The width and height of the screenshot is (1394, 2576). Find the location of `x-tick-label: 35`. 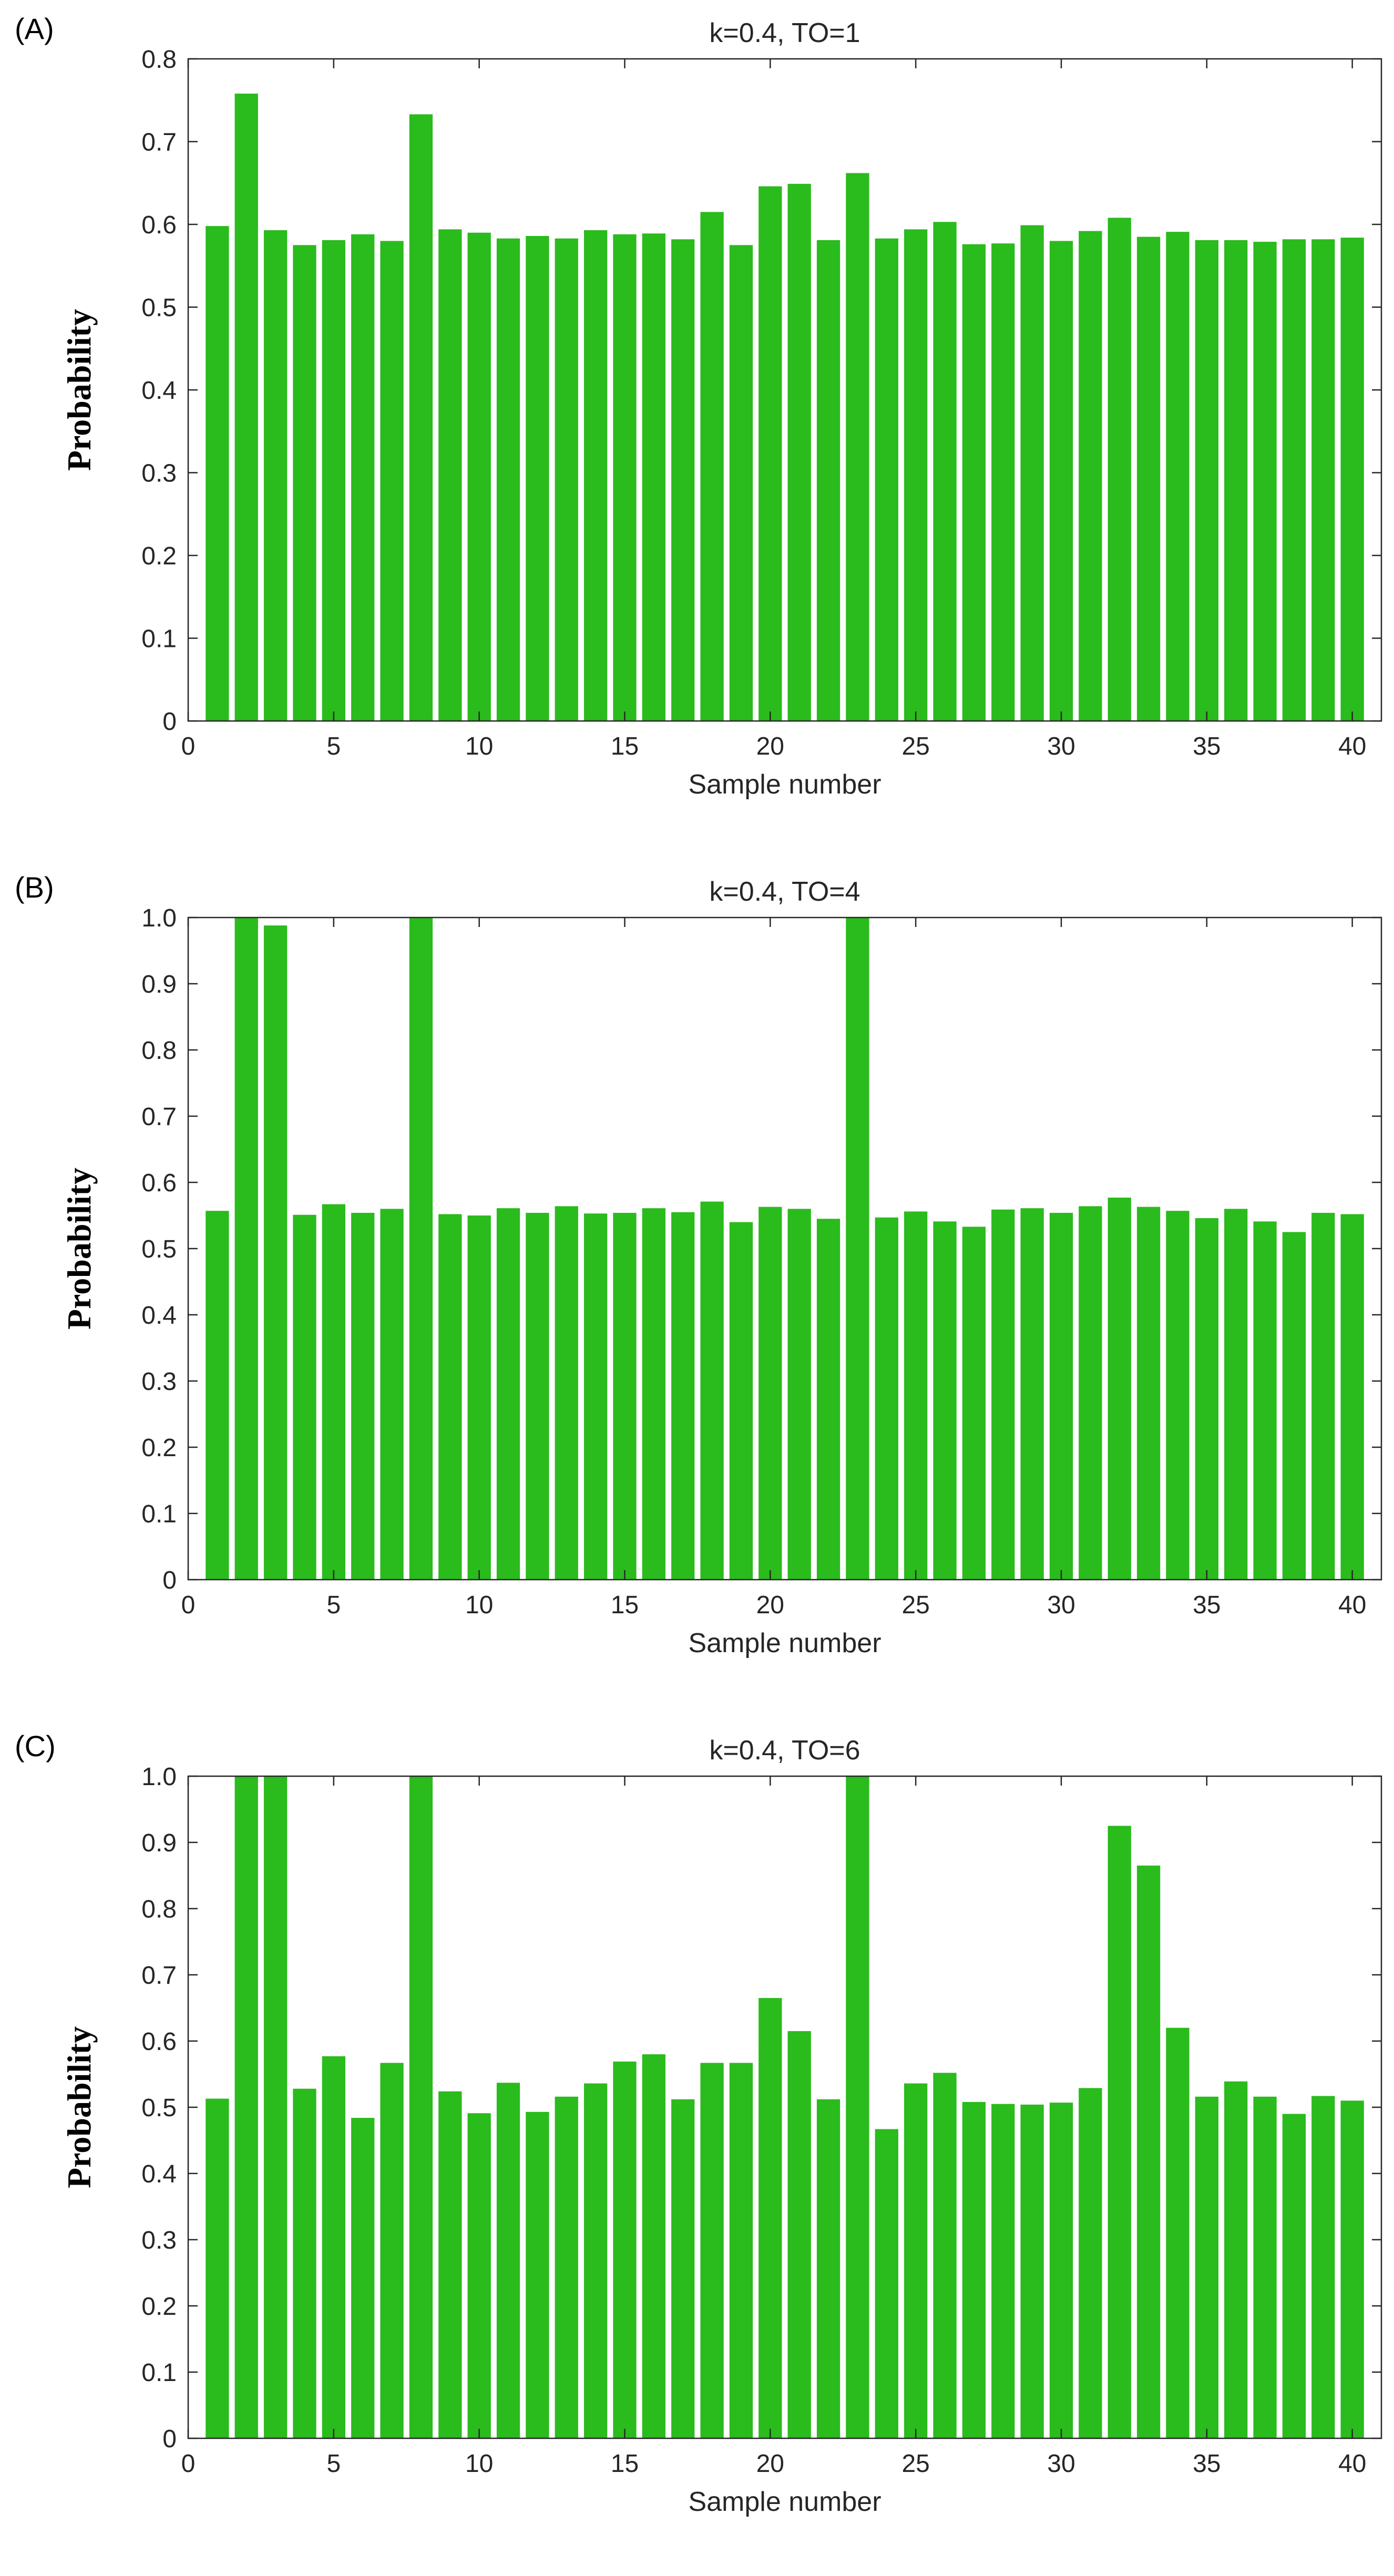

x-tick-label: 35 is located at coordinates (1207, 1605).